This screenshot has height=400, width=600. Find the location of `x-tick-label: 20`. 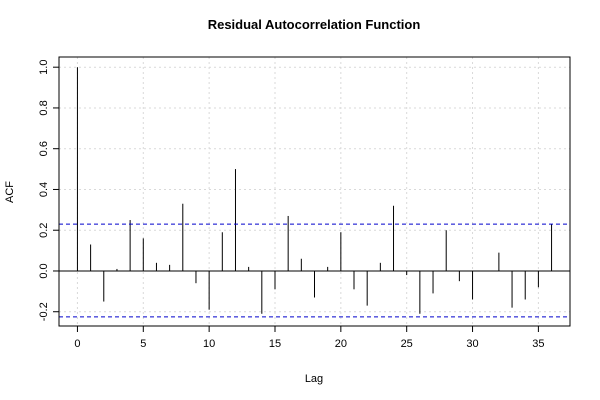

x-tick-label: 20 is located at coordinates (341, 344).